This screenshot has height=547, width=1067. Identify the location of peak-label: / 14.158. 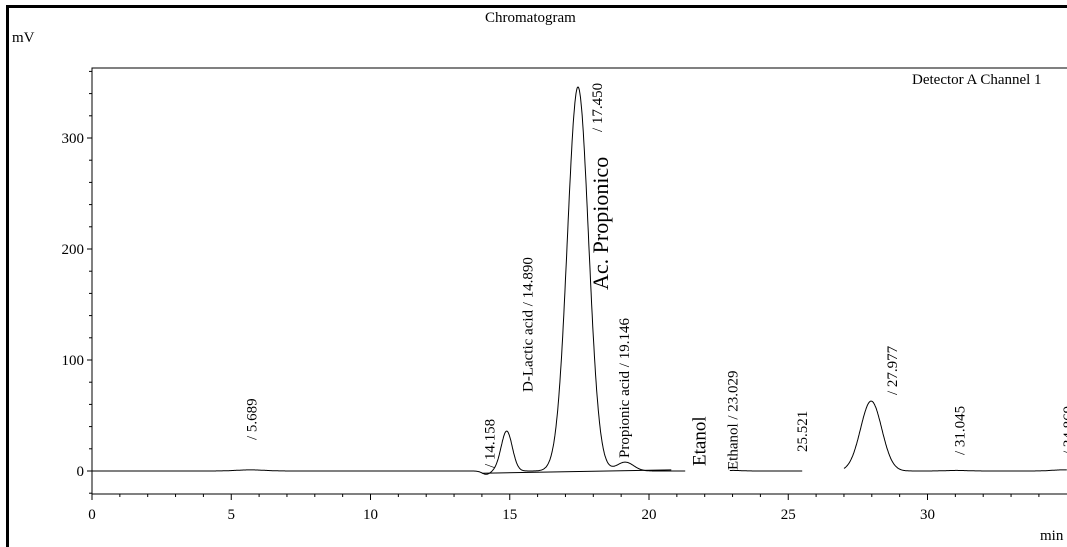
(490, 443).